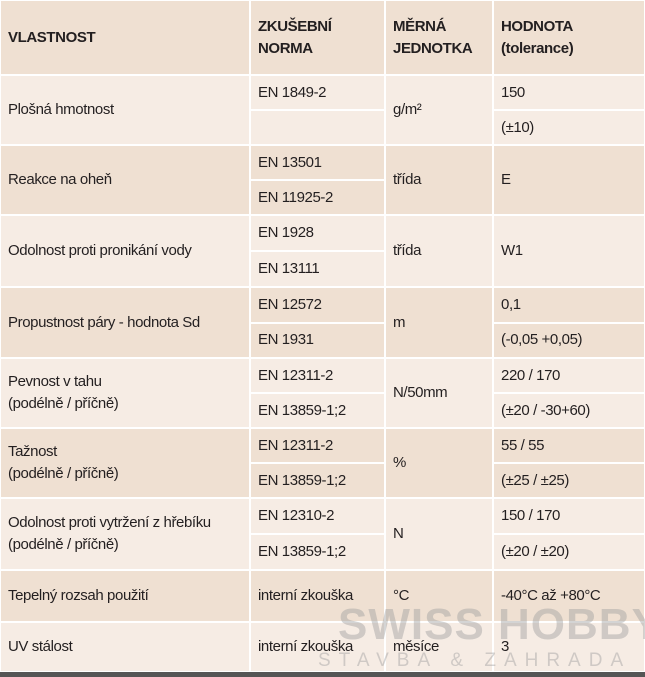 The height and width of the screenshot is (677, 645). I want to click on watermark-tagline: STAVBA & ZAHRADA, so click(475, 660).